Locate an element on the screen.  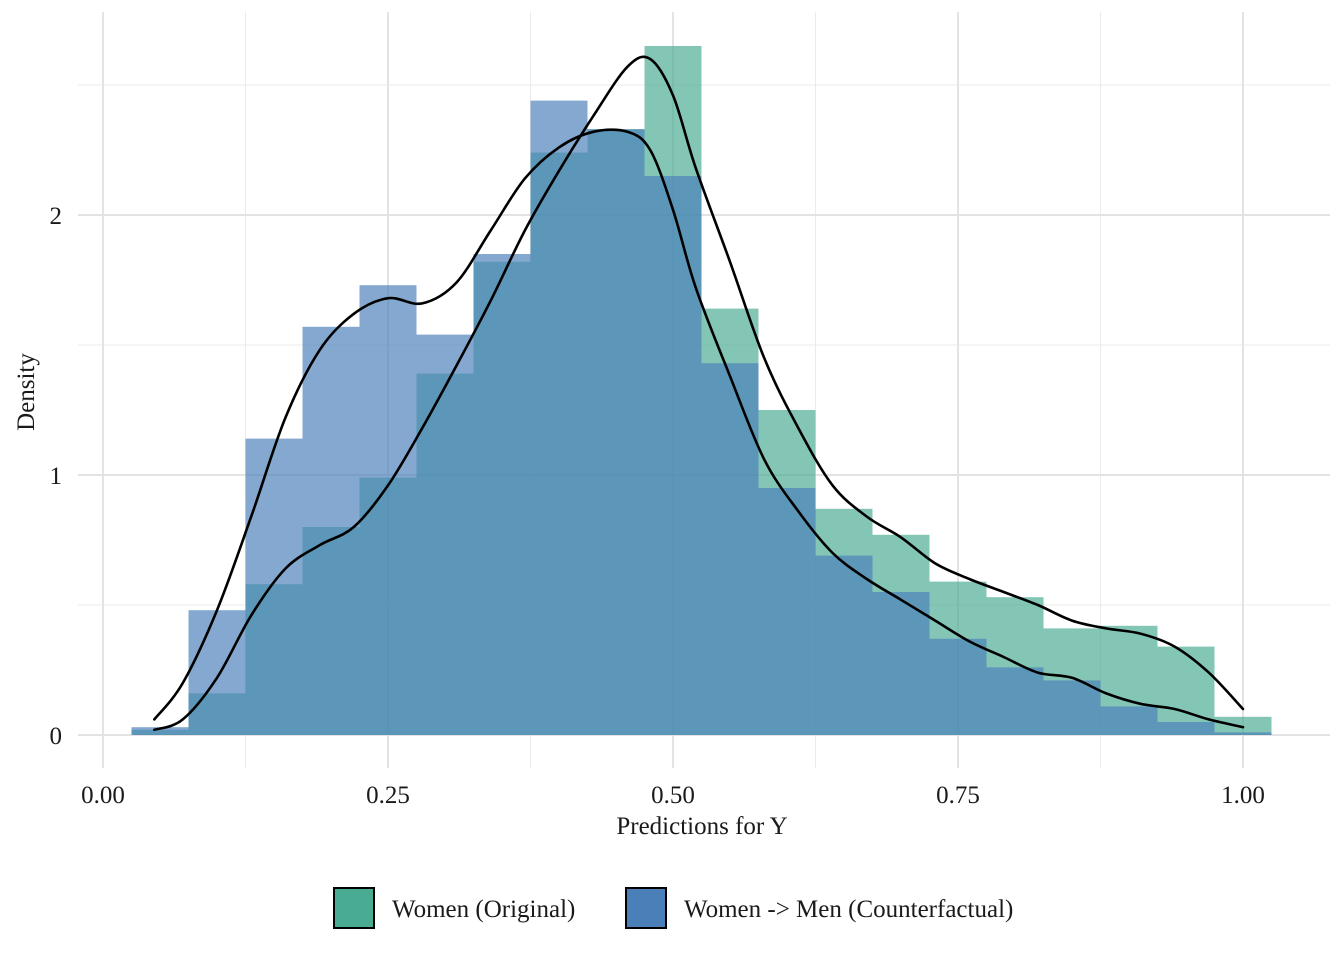
y-tick-label: 0 is located at coordinates (56, 736).